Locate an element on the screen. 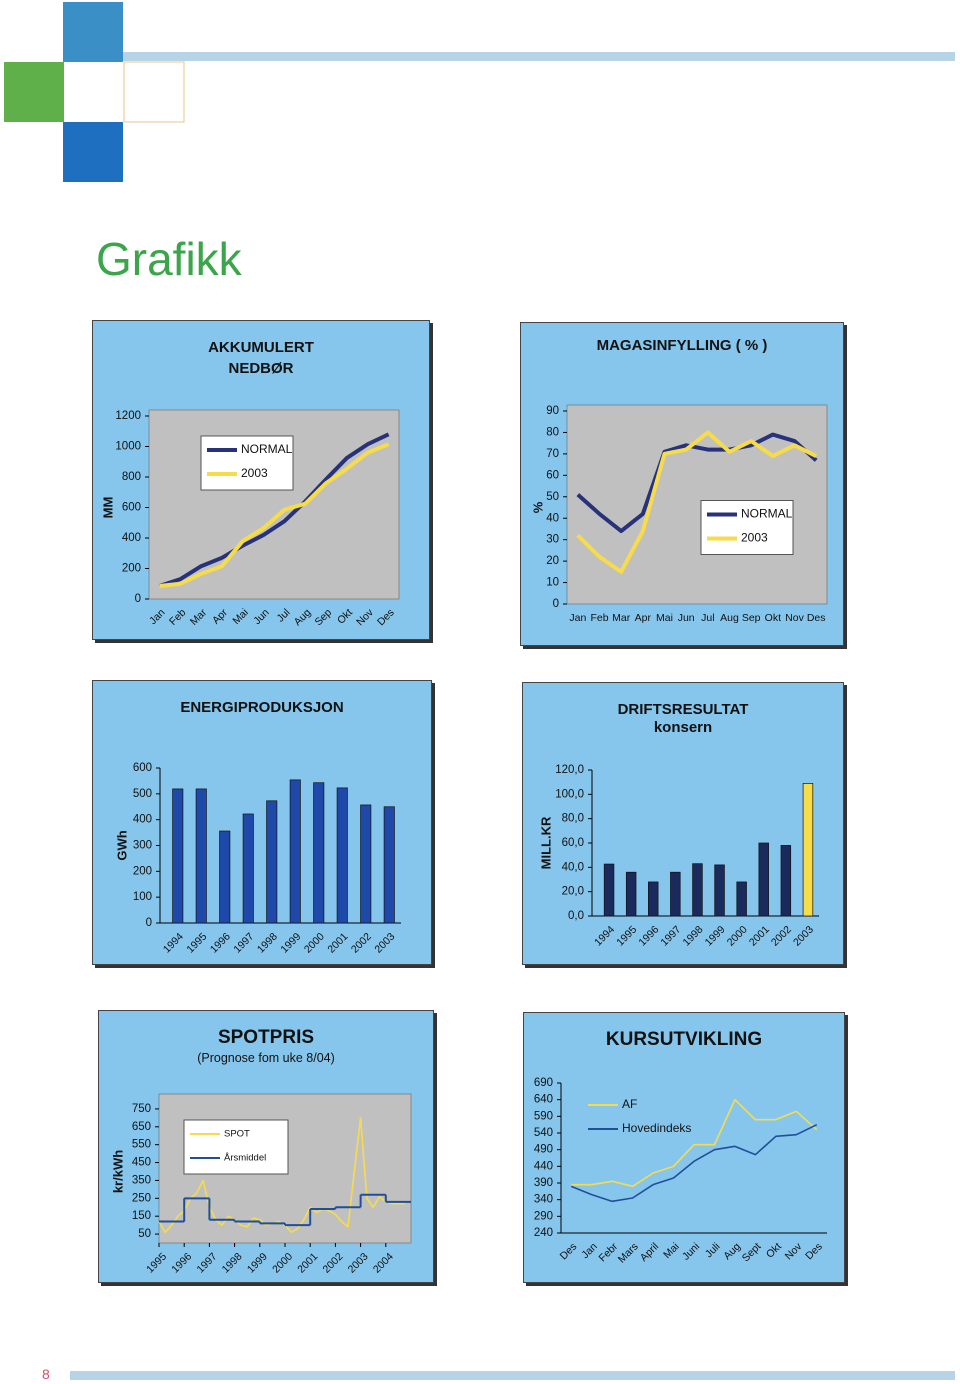 This screenshot has width=960, height=1384. y-tick-label: 60 is located at coordinates (552, 475).